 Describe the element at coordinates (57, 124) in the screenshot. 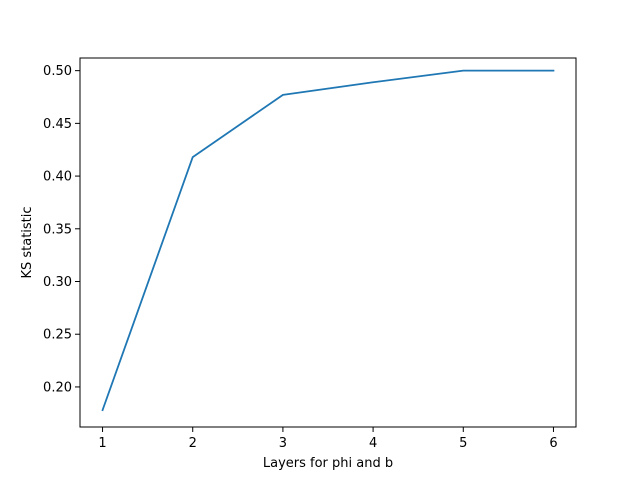

I see `y-tick-label: 0.45` at that location.